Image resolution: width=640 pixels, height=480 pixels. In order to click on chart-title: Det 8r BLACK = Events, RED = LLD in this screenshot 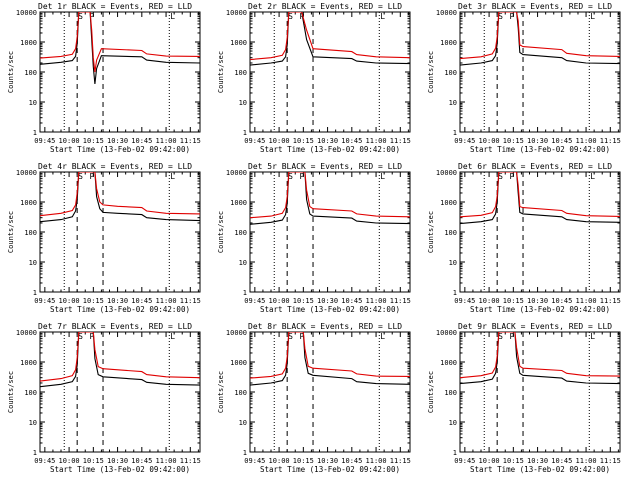, I will do `click(325, 326)`.